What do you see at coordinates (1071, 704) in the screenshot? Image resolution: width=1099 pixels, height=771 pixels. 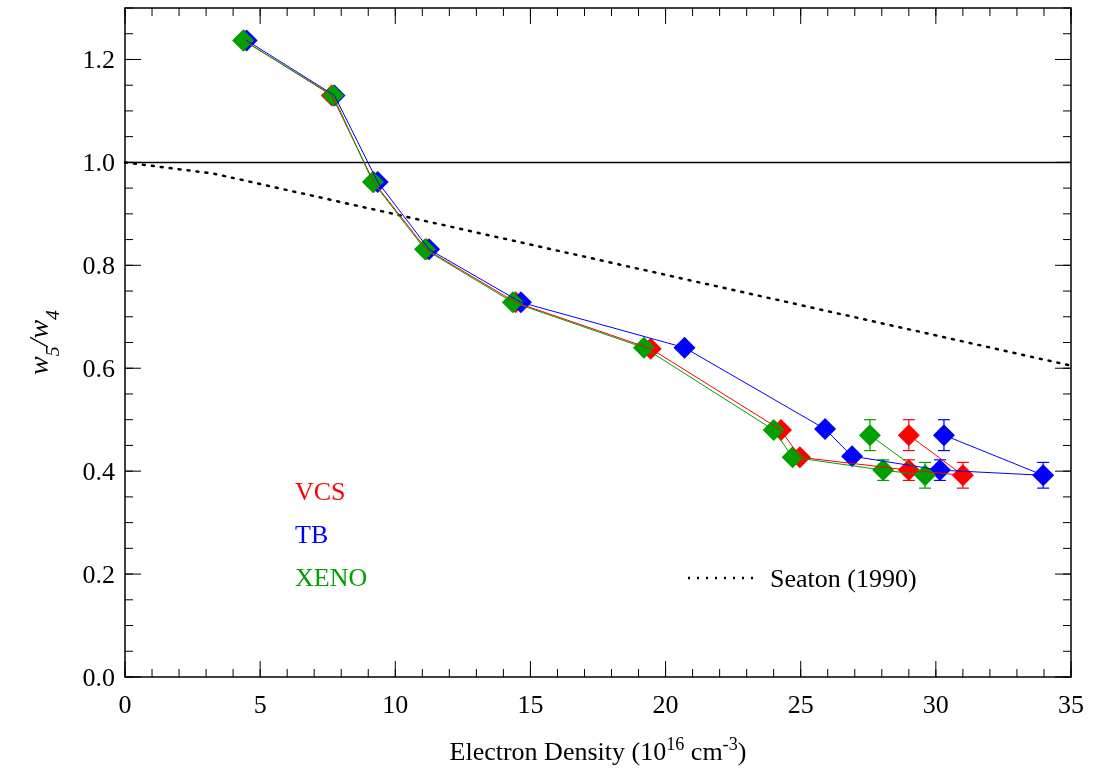 I see `x-tick-label: 35` at bounding box center [1071, 704].